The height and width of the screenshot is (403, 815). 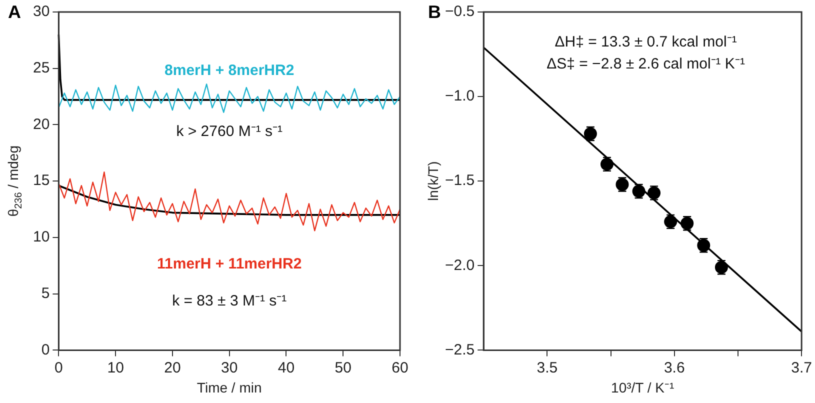 What do you see at coordinates (432, 181) in the screenshot?
I see `y-axis-title: ln(k/T)` at bounding box center [432, 181].